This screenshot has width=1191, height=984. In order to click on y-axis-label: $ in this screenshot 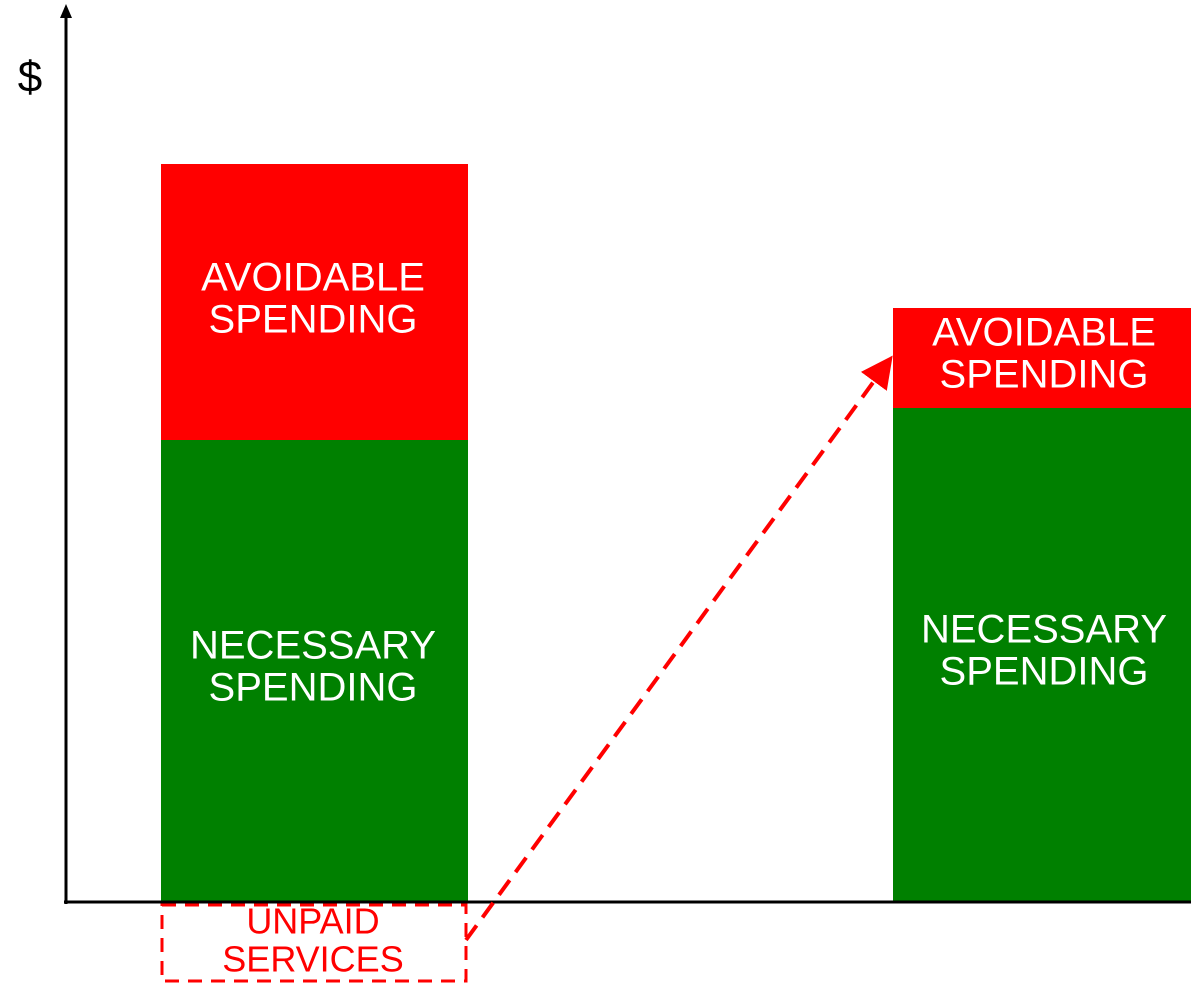, I will do `click(30, 77)`.